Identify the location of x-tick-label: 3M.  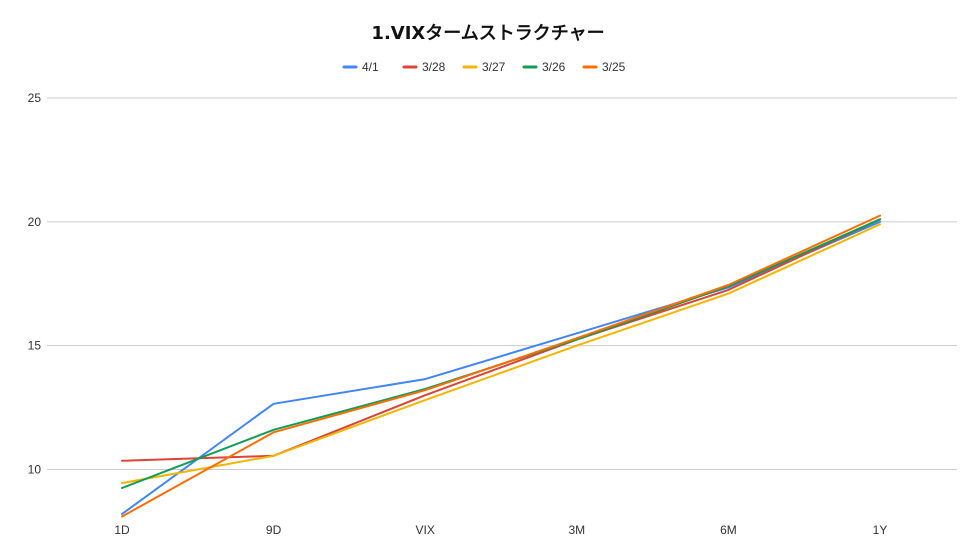
(576, 530).